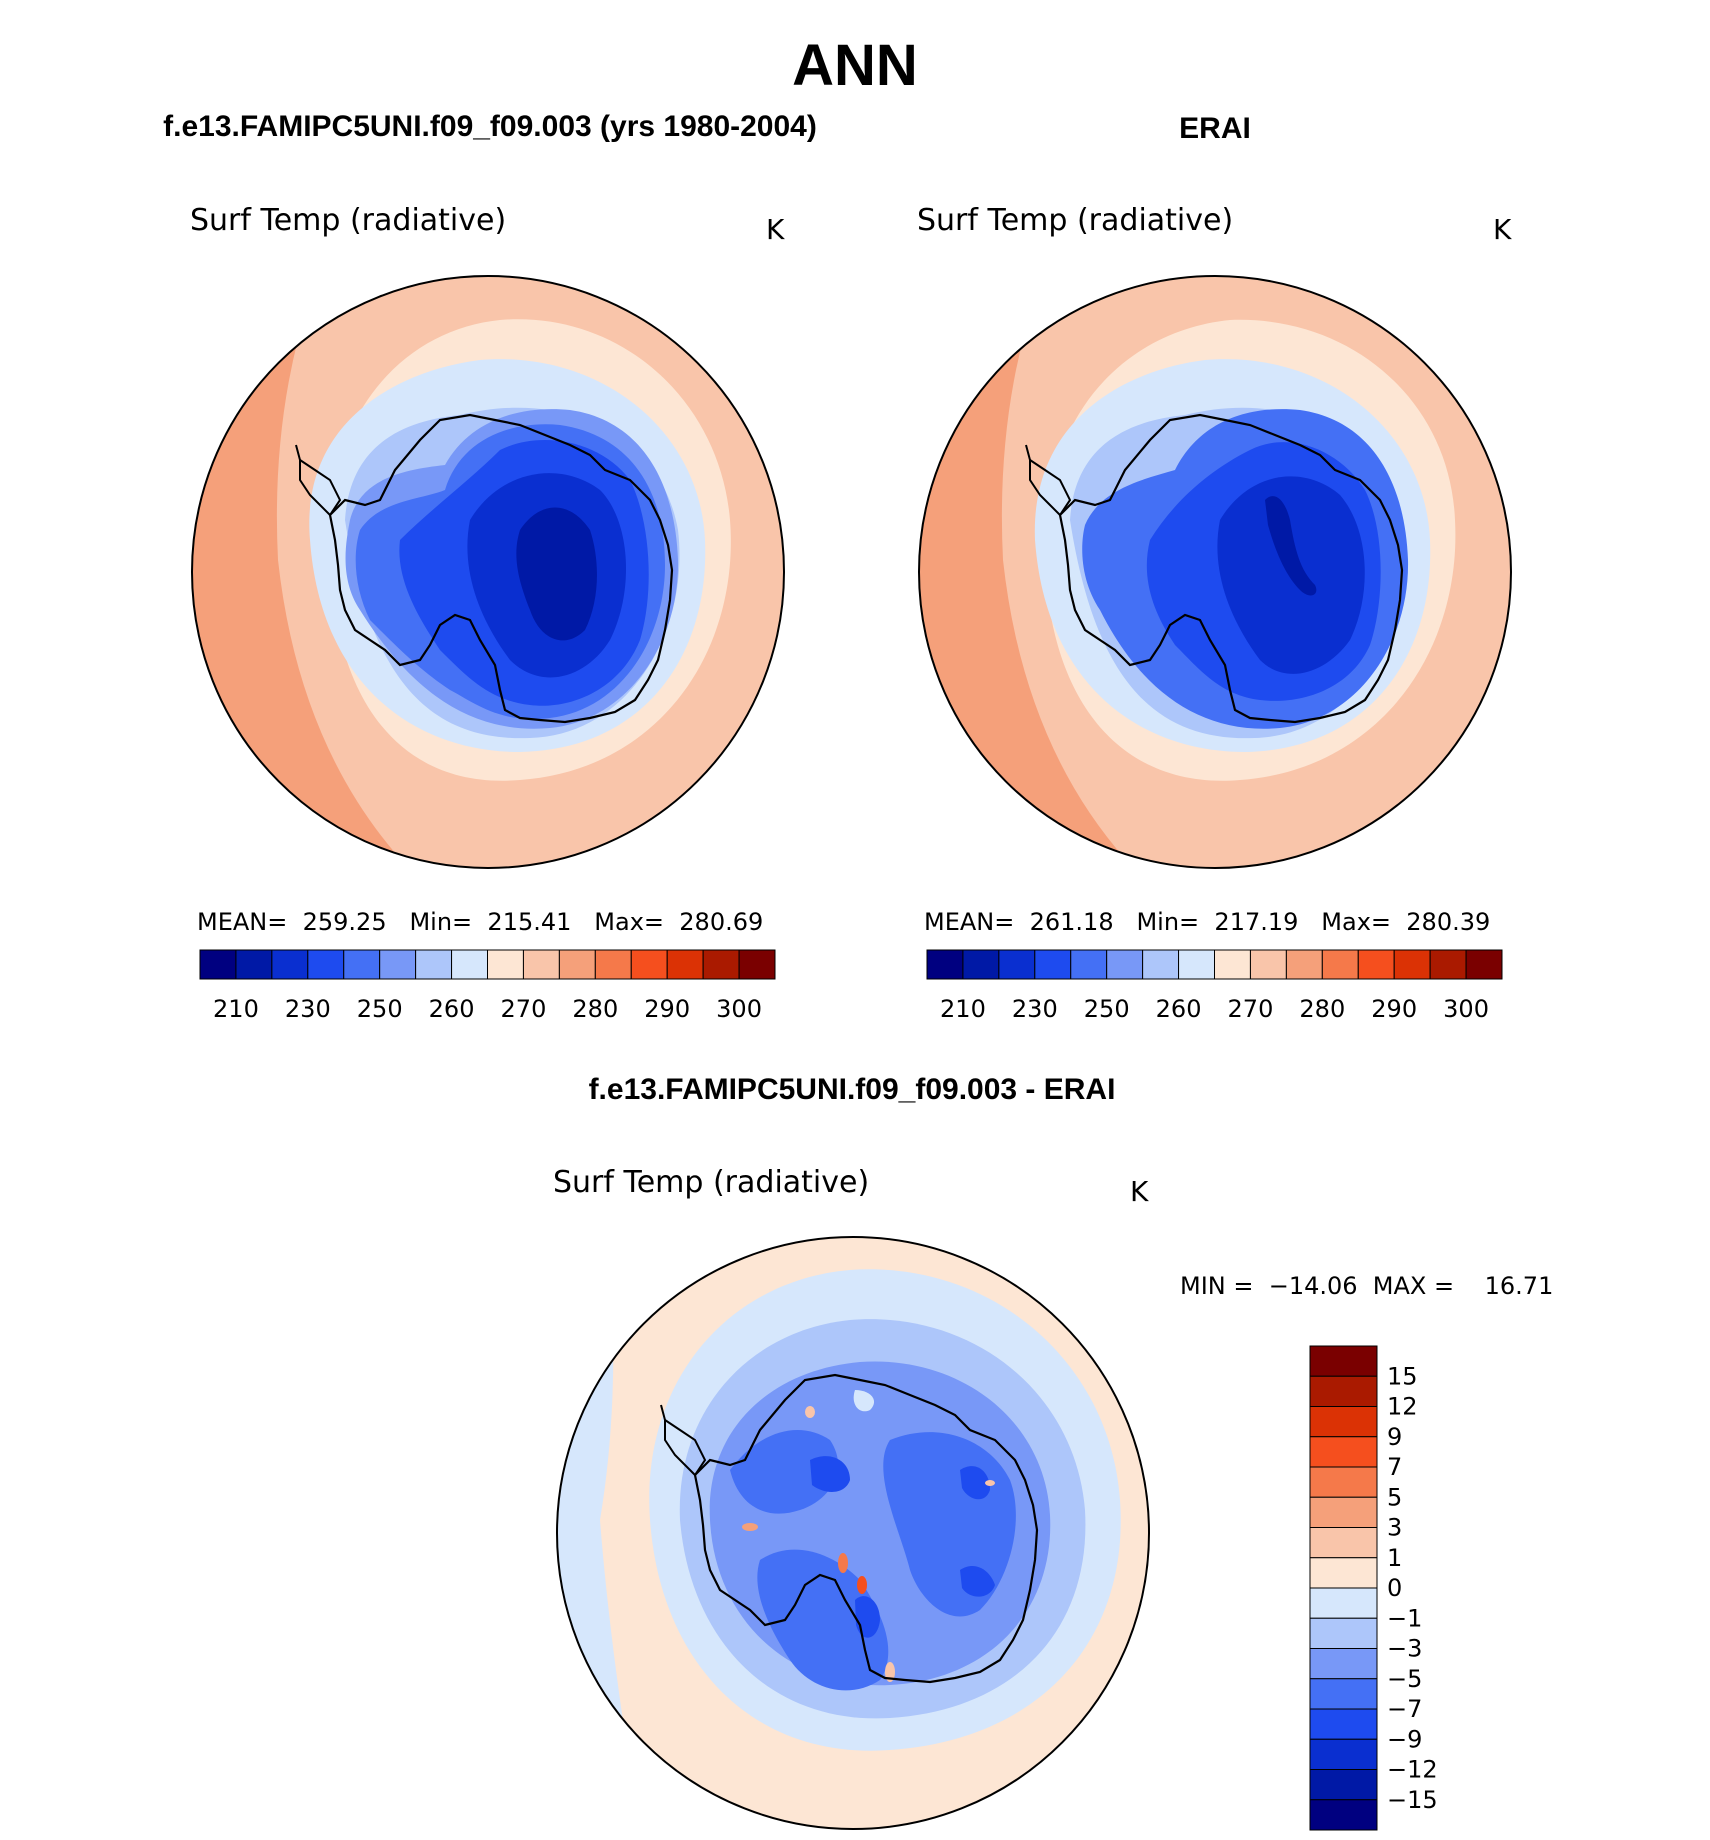 Image resolution: width=1710 pixels, height=1840 pixels. What do you see at coordinates (380, 1009) in the screenshot?
I see `model-colorbar-label: 250` at bounding box center [380, 1009].